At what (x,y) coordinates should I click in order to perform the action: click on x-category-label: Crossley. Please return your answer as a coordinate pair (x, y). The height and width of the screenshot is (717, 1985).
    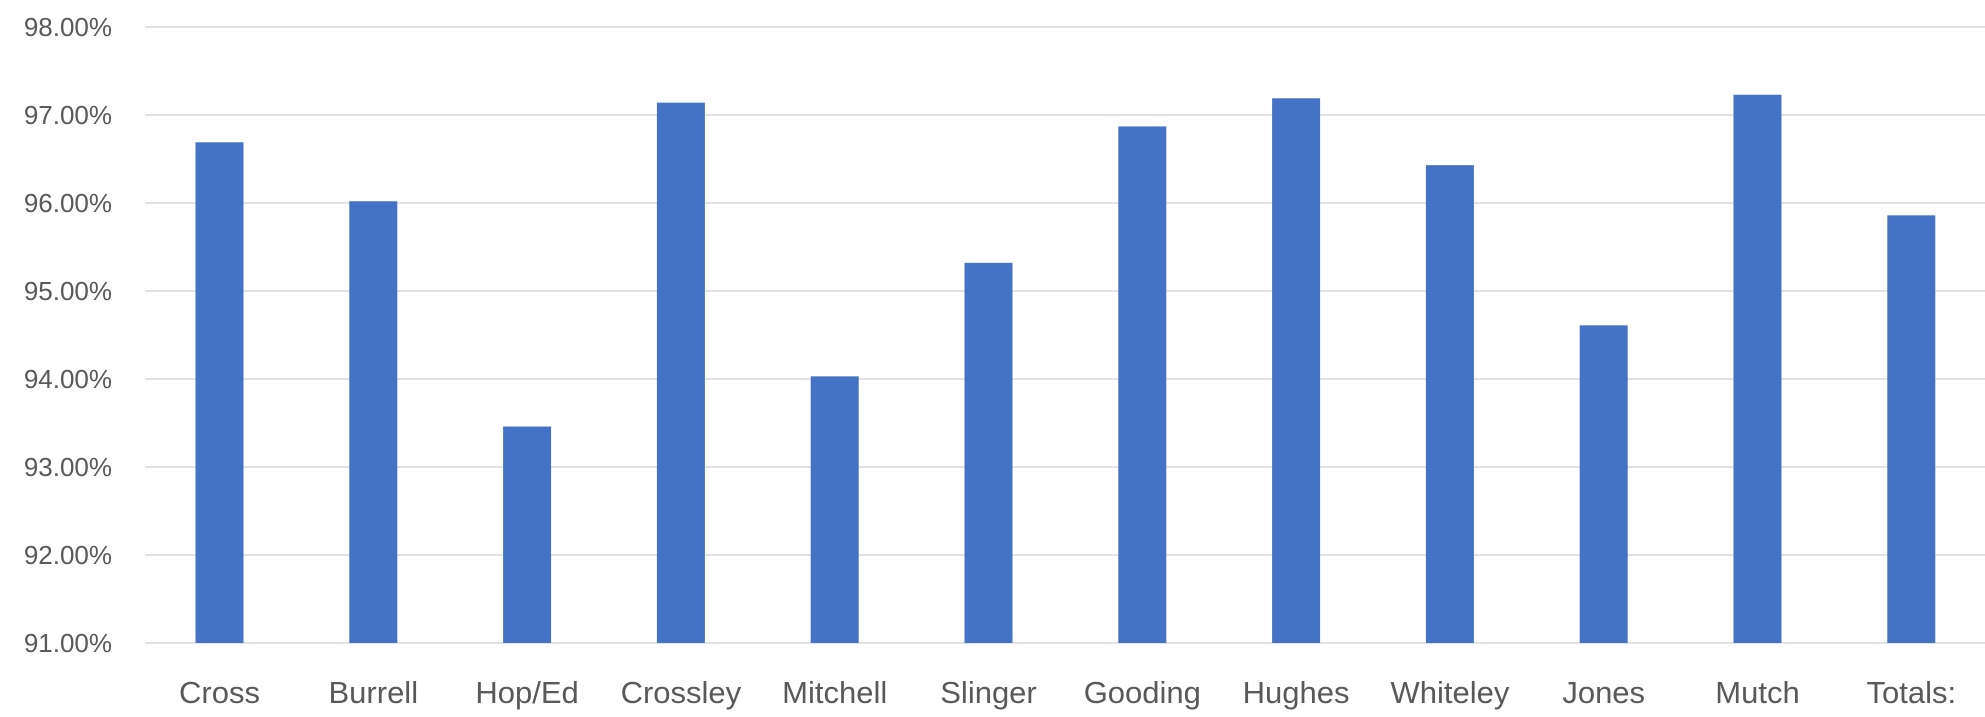
    Looking at the image, I should click on (681, 692).